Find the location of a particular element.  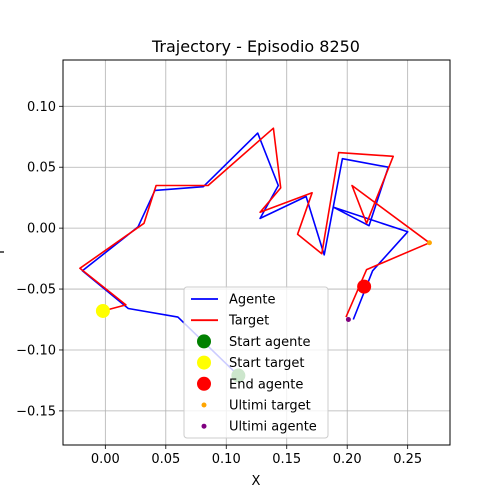

chart-title: Trajectory - Episodio 8250 is located at coordinates (255, 46).